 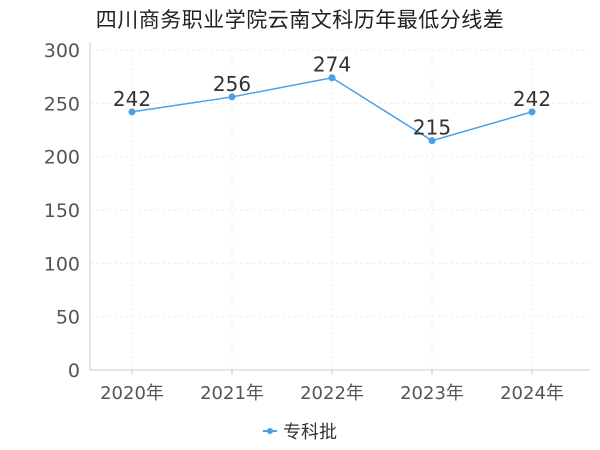 I want to click on data-label: 215, so click(x=432, y=128).